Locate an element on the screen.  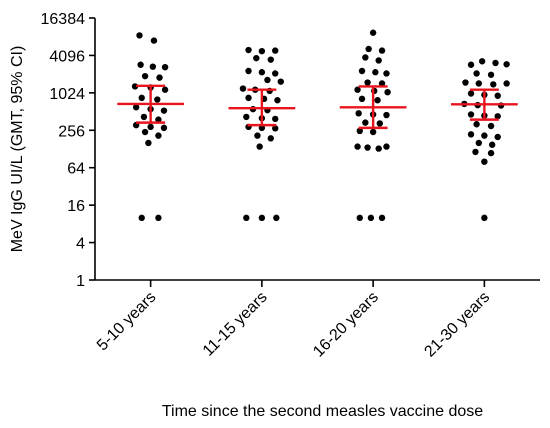
y-ticks: 1 4 16 64 256 1024 4096 16384 is located at coordinates (68, 150).